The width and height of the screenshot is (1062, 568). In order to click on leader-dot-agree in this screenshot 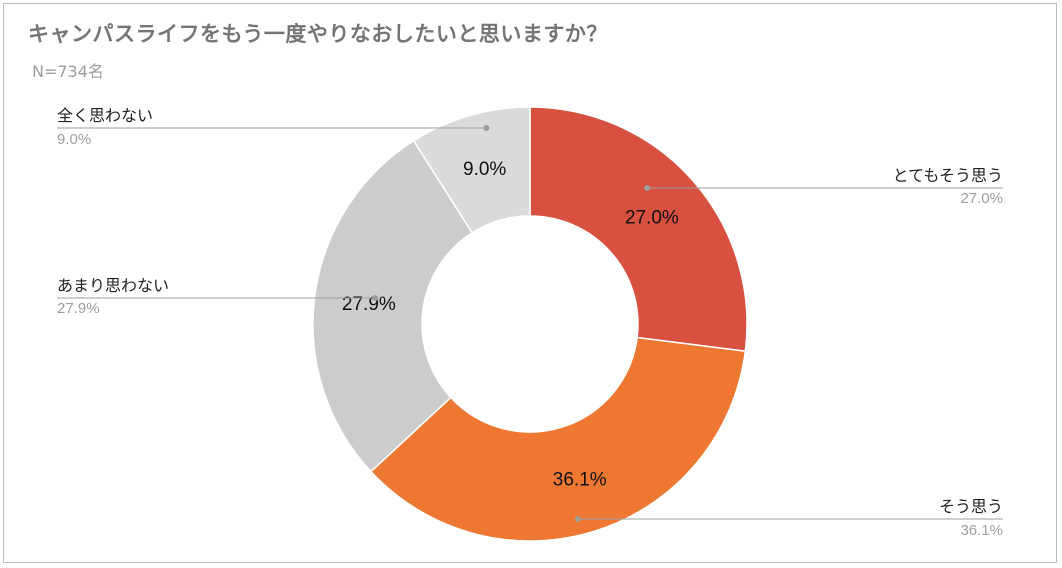, I will do `click(577, 519)`.